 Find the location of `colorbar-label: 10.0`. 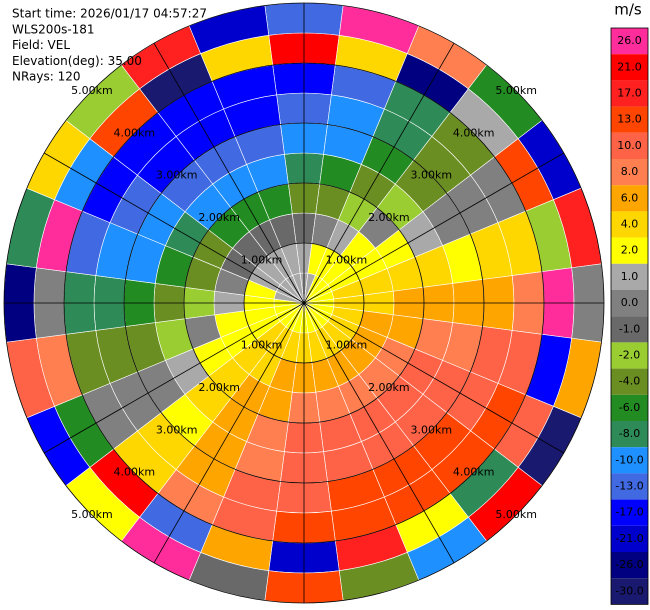

colorbar-label: 10.0 is located at coordinates (629, 145).